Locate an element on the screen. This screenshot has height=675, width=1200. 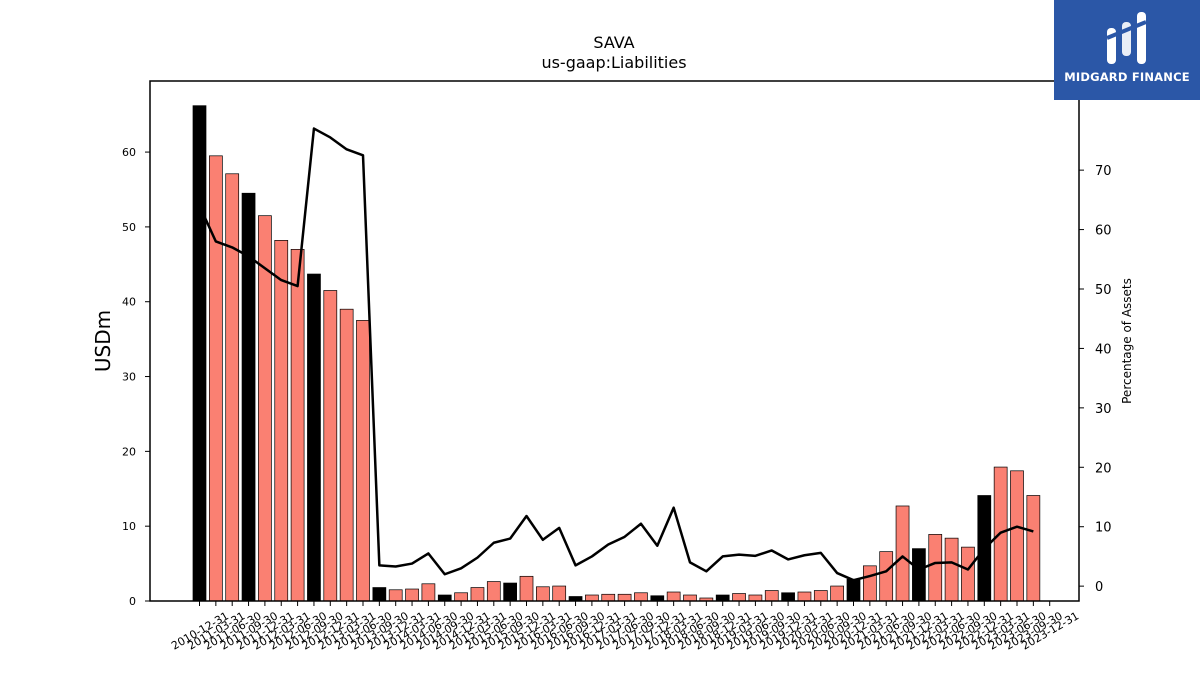
y-left-tick-label: 50 is located at coordinates (129, 227).